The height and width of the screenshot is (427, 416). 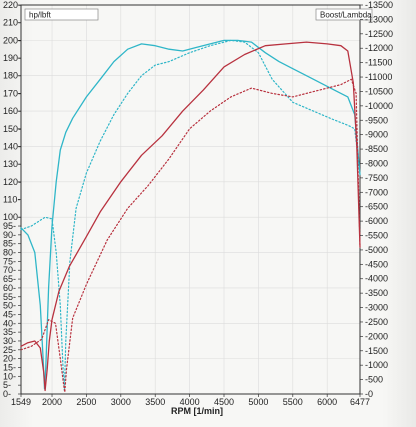 What do you see at coordinates (379, 34) in the screenshot?
I see `right-tick-label: -12500` at bounding box center [379, 34].